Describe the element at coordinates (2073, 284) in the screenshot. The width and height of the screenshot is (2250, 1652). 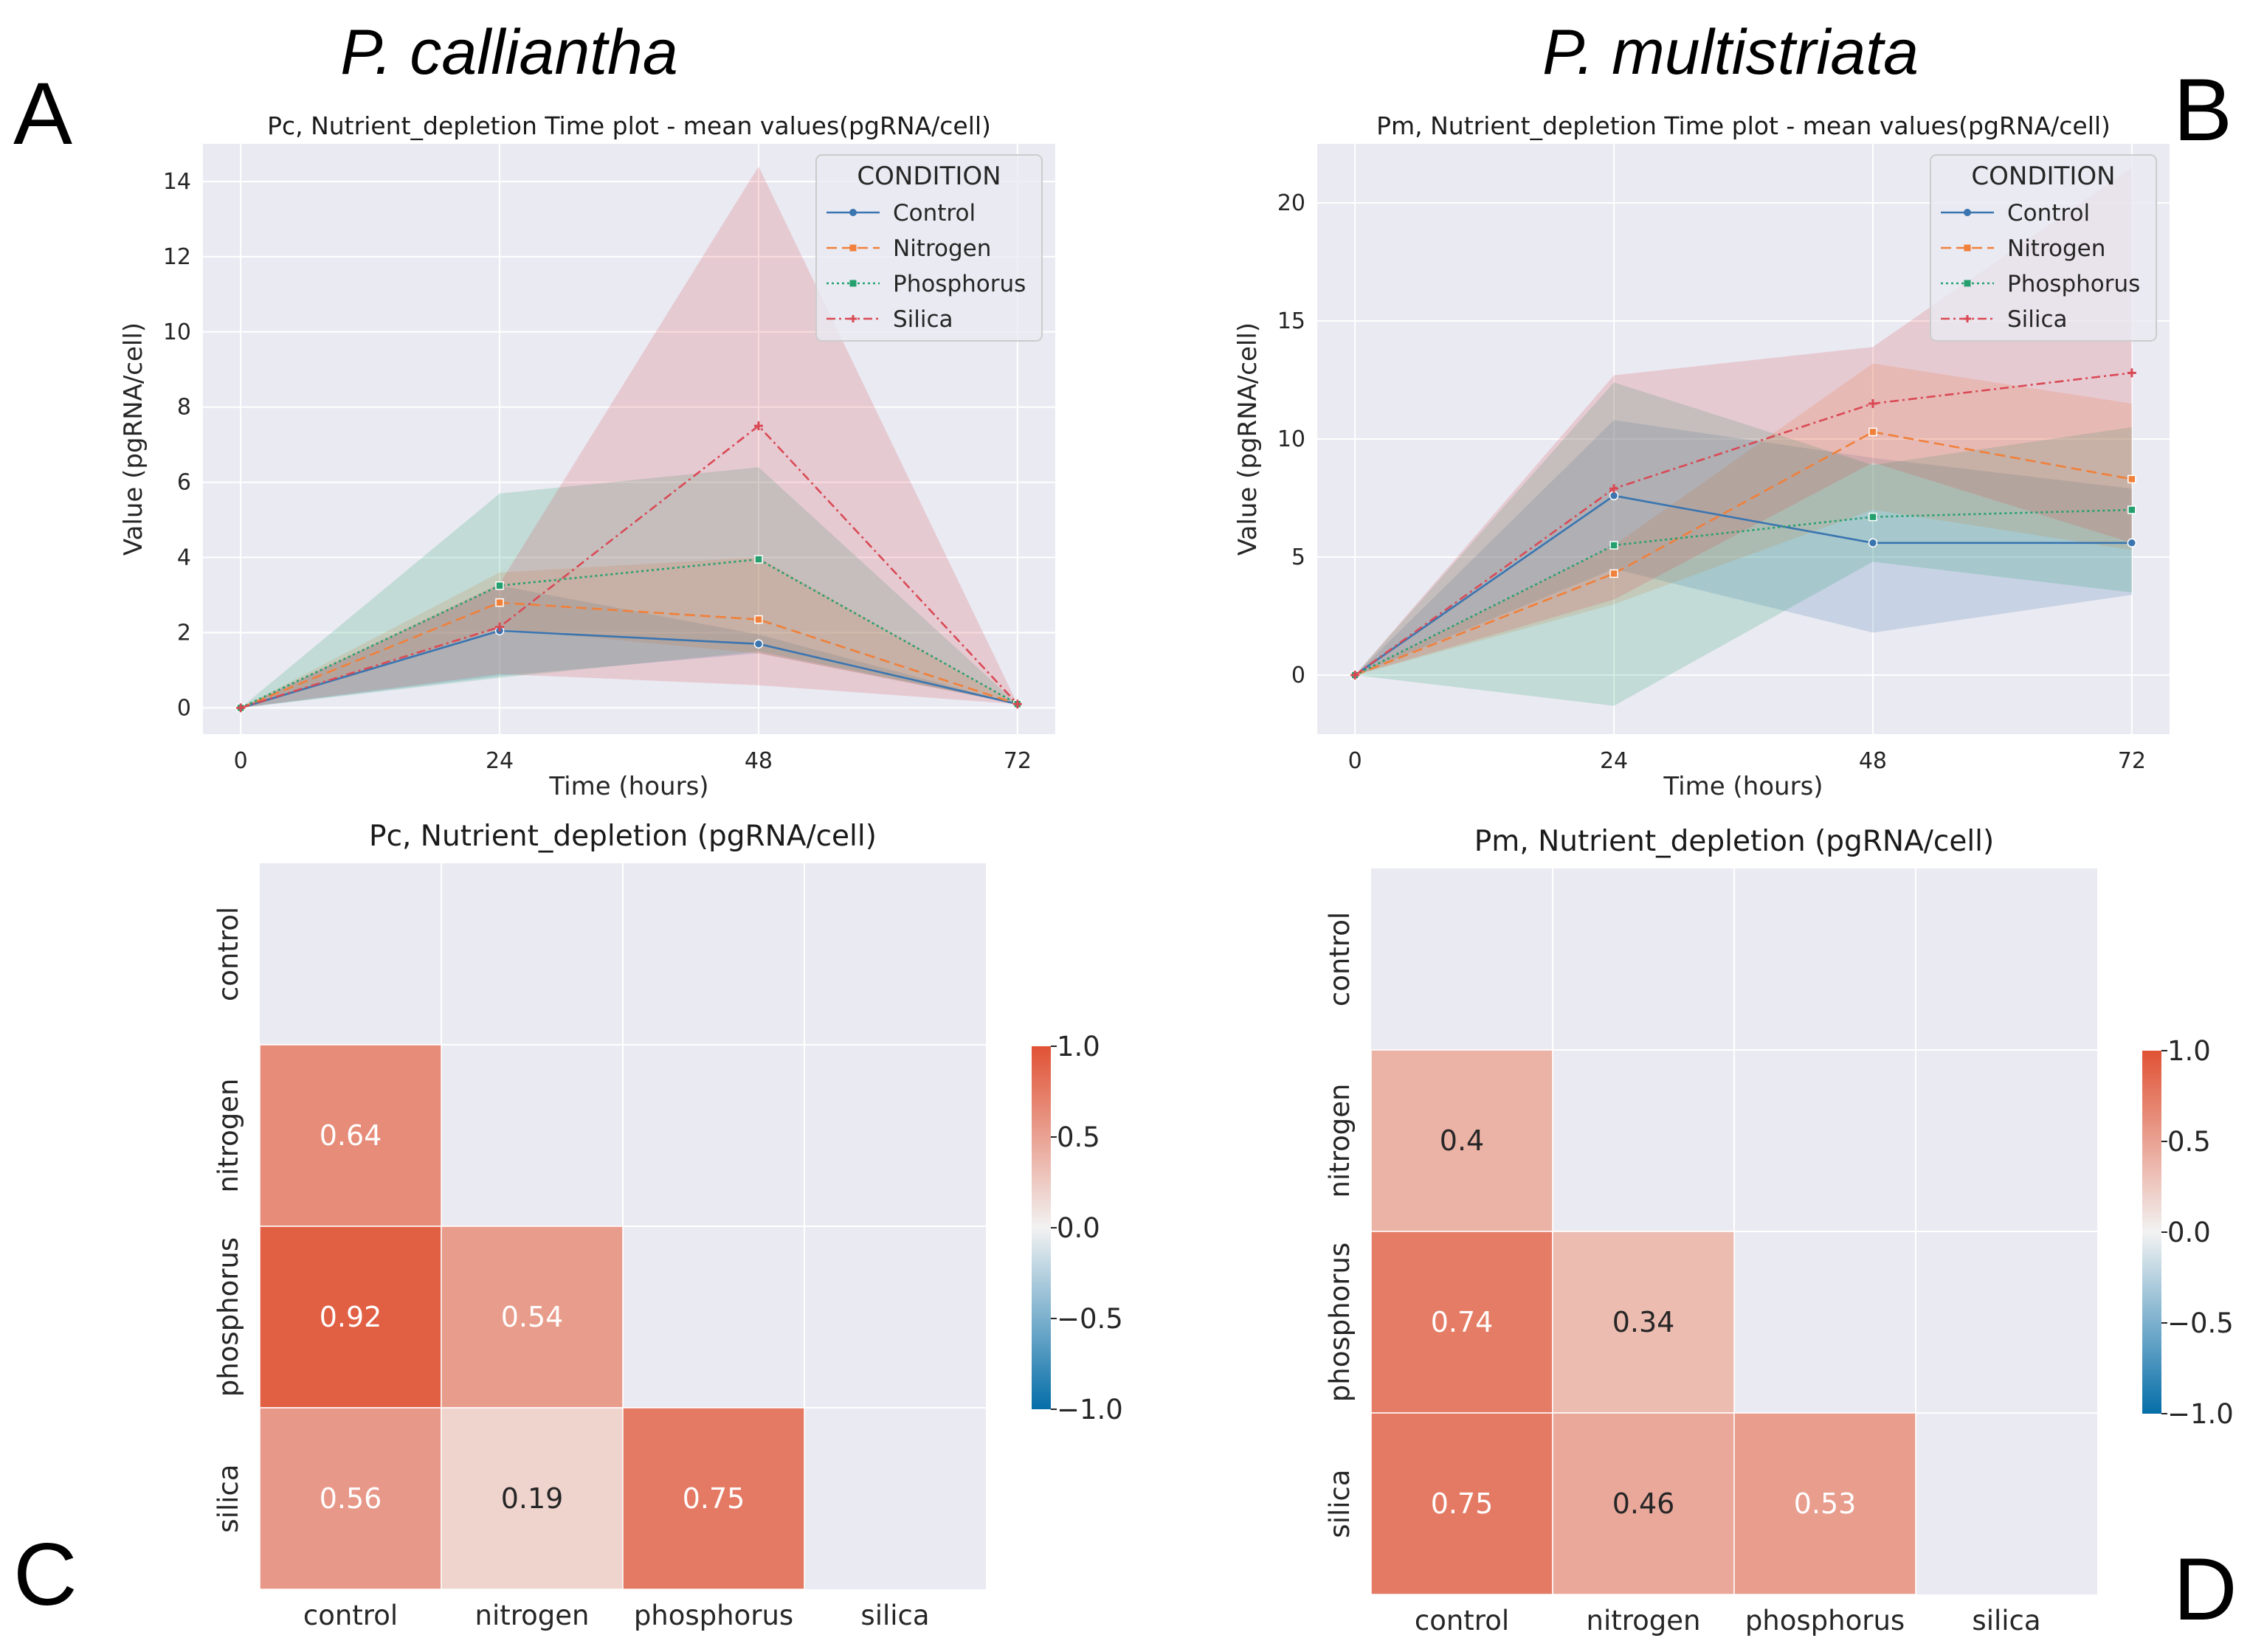
I see `legend-label: Phosphorus` at that location.